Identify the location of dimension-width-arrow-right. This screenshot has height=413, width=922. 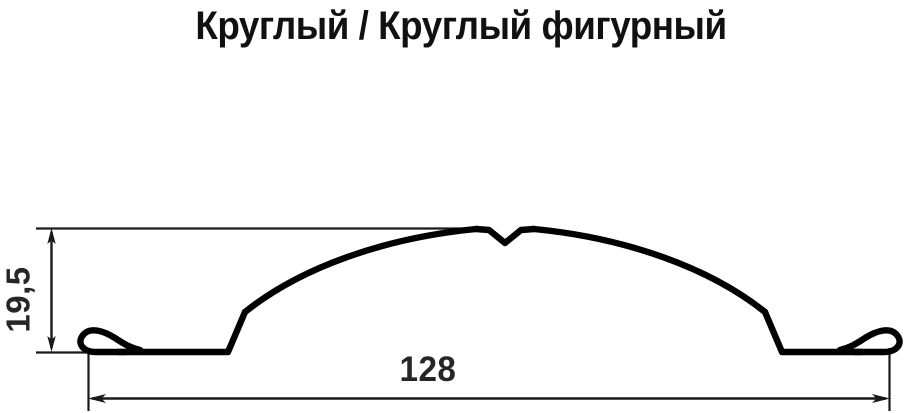
(881, 398).